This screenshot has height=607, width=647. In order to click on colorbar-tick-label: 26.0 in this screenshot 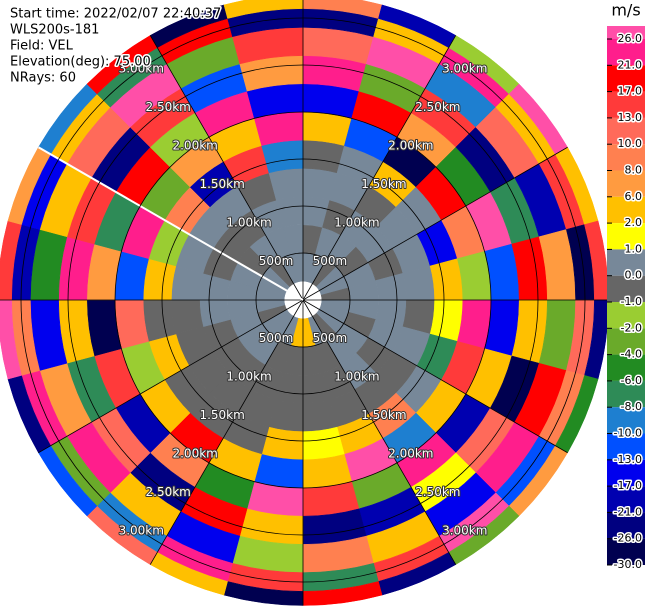, I will do `click(630, 38)`.